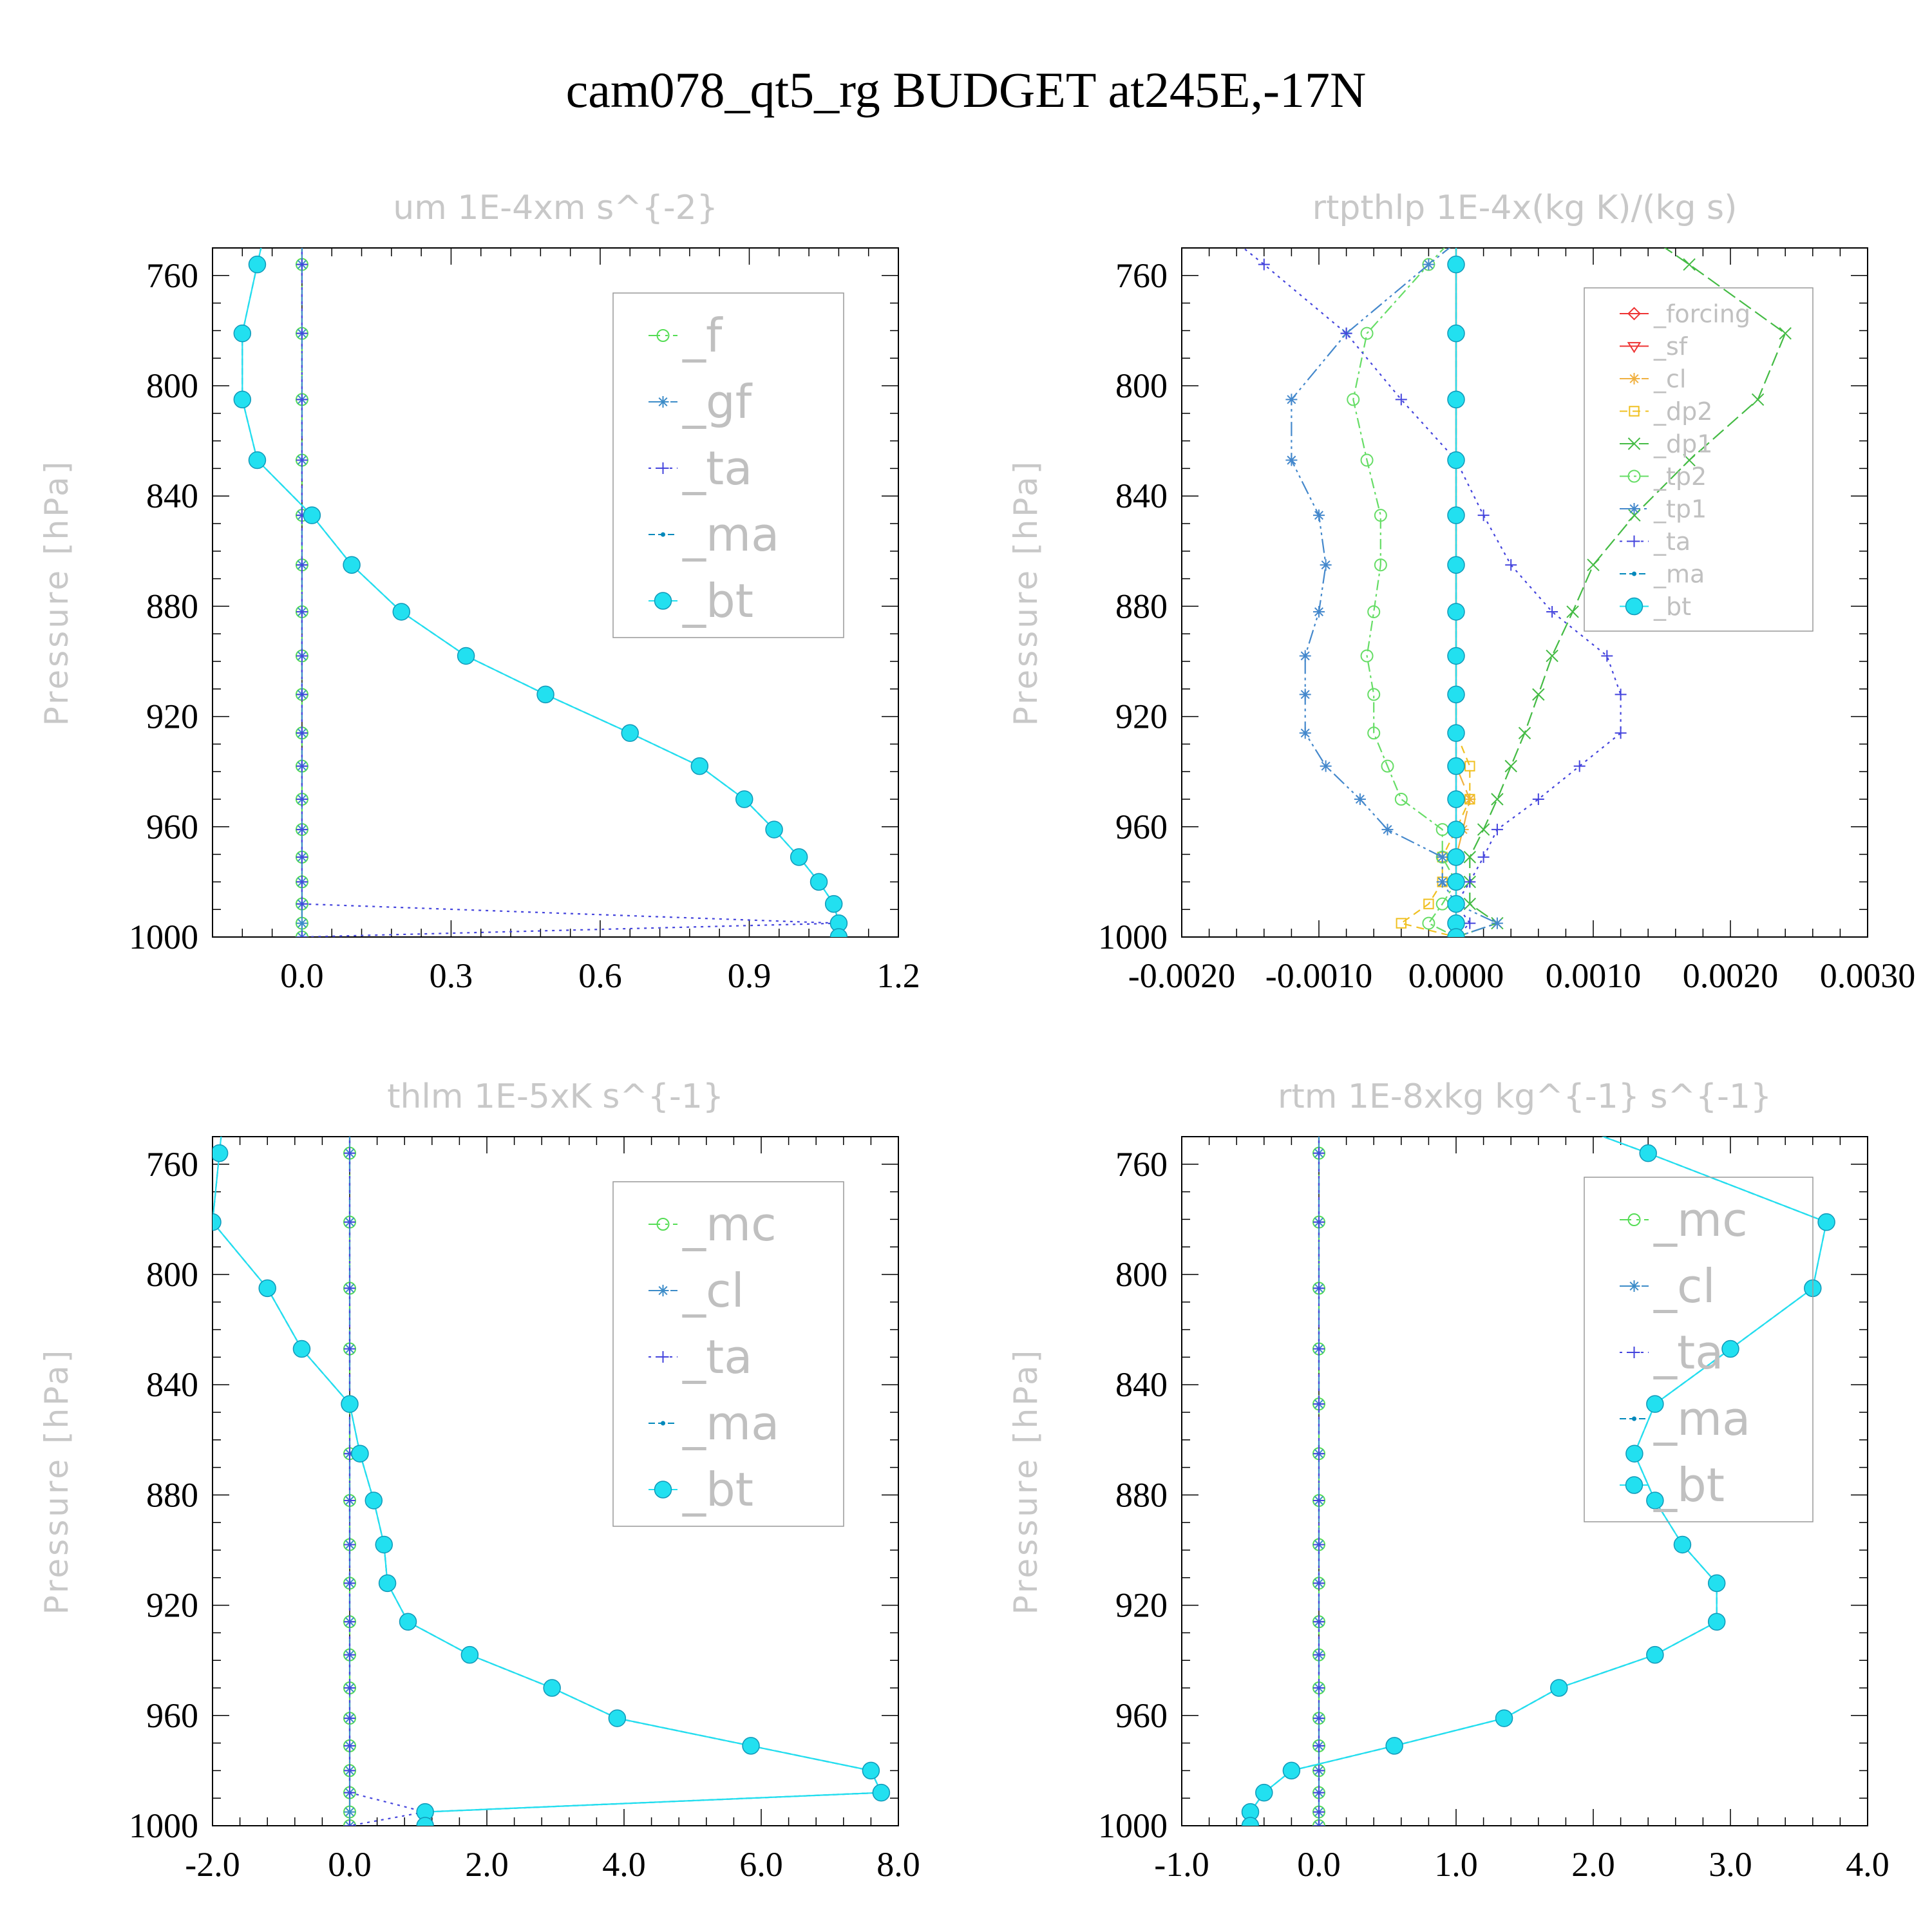 This screenshot has width=1932, height=1932. I want to click on x-tick-label: -0.0010, so click(1319, 975).